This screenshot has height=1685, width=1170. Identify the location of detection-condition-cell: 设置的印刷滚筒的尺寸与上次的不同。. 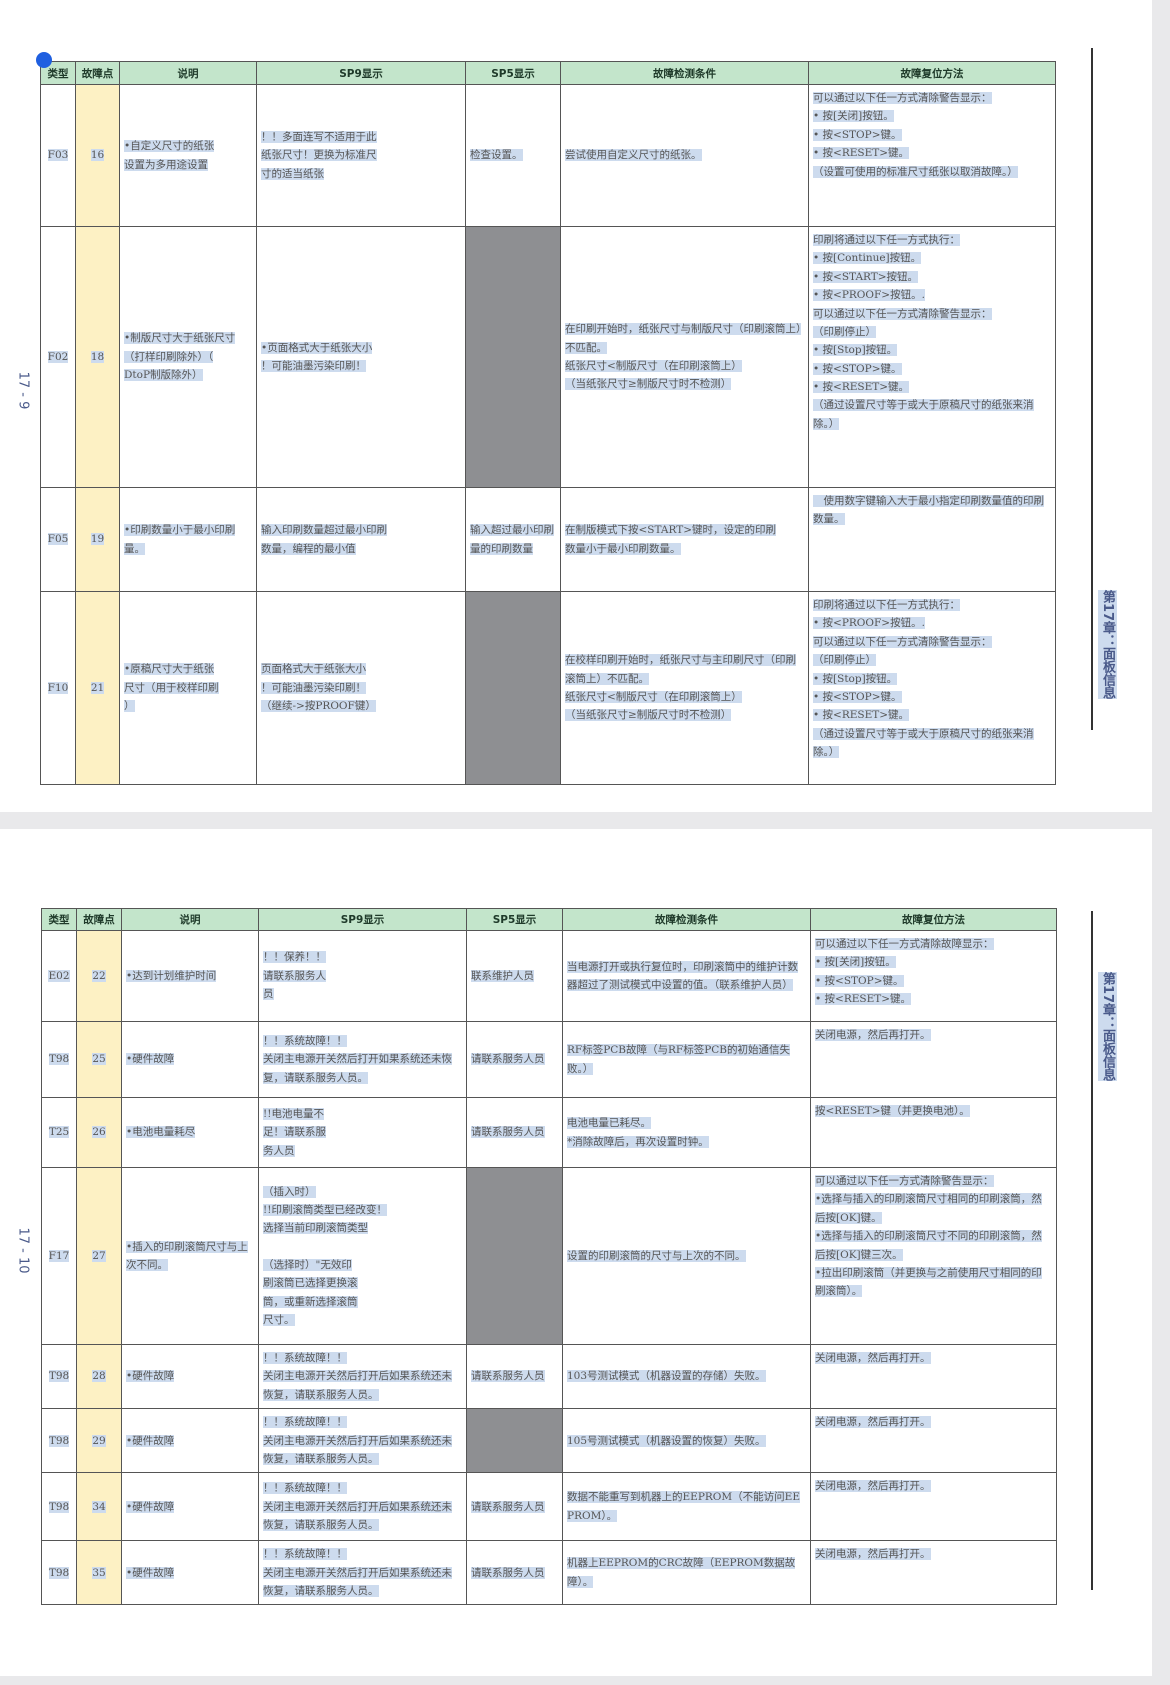
(686, 1256).